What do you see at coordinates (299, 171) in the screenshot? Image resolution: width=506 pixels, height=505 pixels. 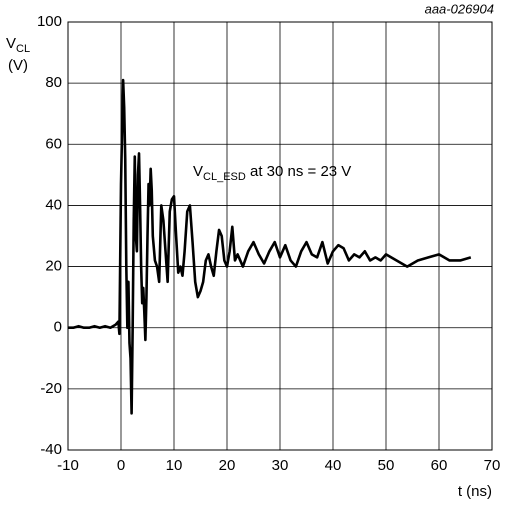 I see `annotation-rest: at 30 ns = 23 V` at bounding box center [299, 171].